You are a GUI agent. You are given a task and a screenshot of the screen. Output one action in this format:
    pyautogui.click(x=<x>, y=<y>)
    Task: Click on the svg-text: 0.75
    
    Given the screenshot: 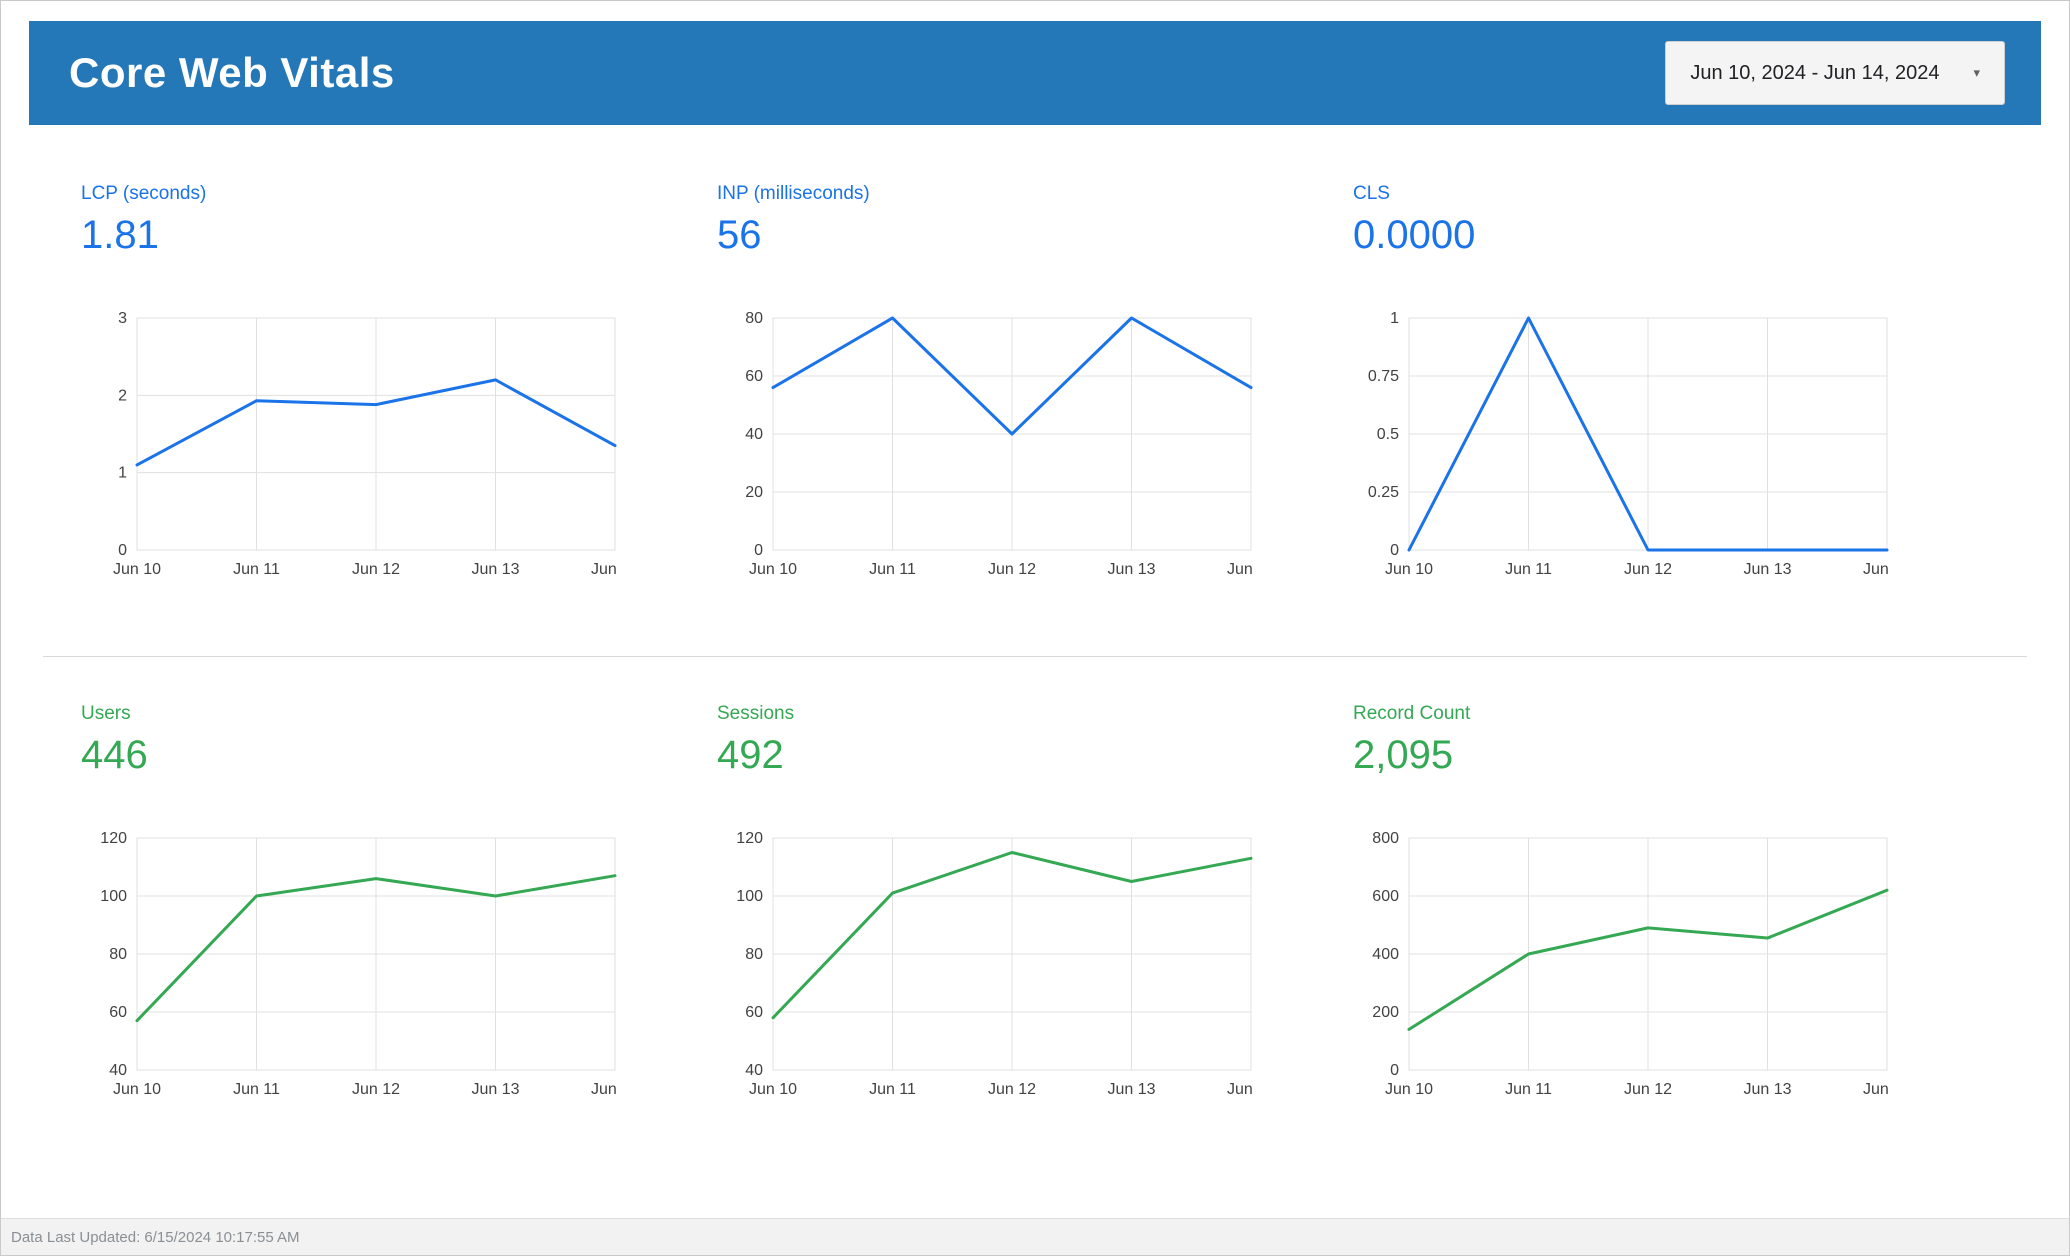 What is the action you would take?
    pyautogui.click(x=1383, y=376)
    